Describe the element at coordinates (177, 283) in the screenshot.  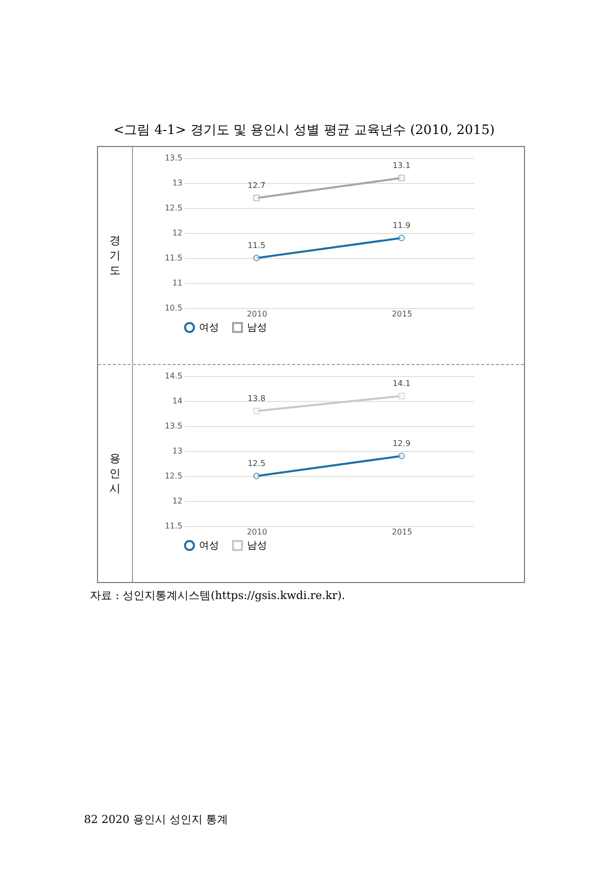
I see `y-tick-label: 11` at that location.